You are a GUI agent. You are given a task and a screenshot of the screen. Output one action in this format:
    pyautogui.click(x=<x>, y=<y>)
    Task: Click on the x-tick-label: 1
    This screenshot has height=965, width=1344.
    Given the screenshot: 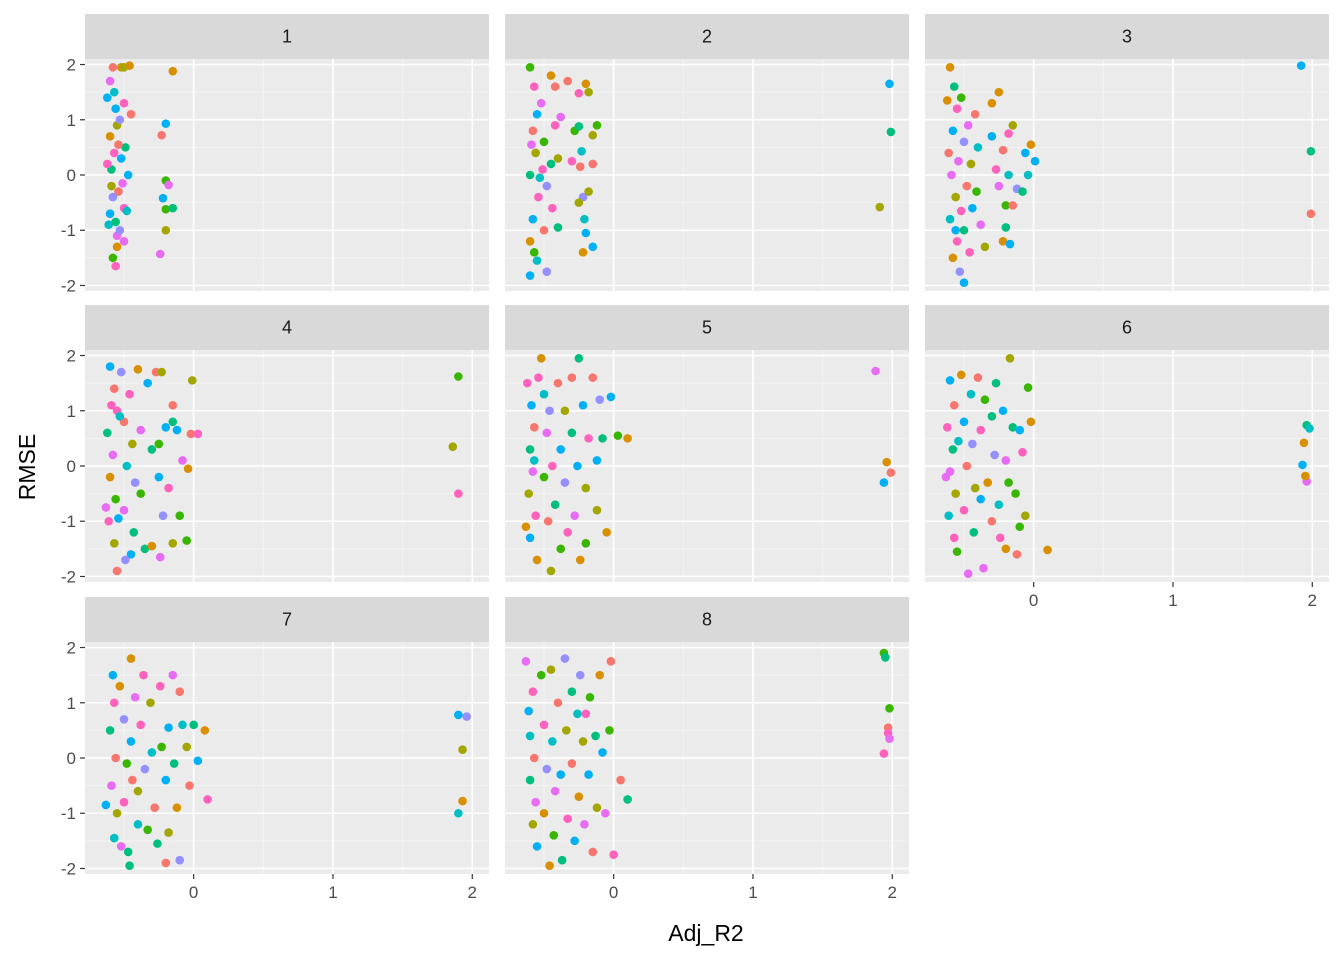 What is the action you would take?
    pyautogui.click(x=332, y=892)
    